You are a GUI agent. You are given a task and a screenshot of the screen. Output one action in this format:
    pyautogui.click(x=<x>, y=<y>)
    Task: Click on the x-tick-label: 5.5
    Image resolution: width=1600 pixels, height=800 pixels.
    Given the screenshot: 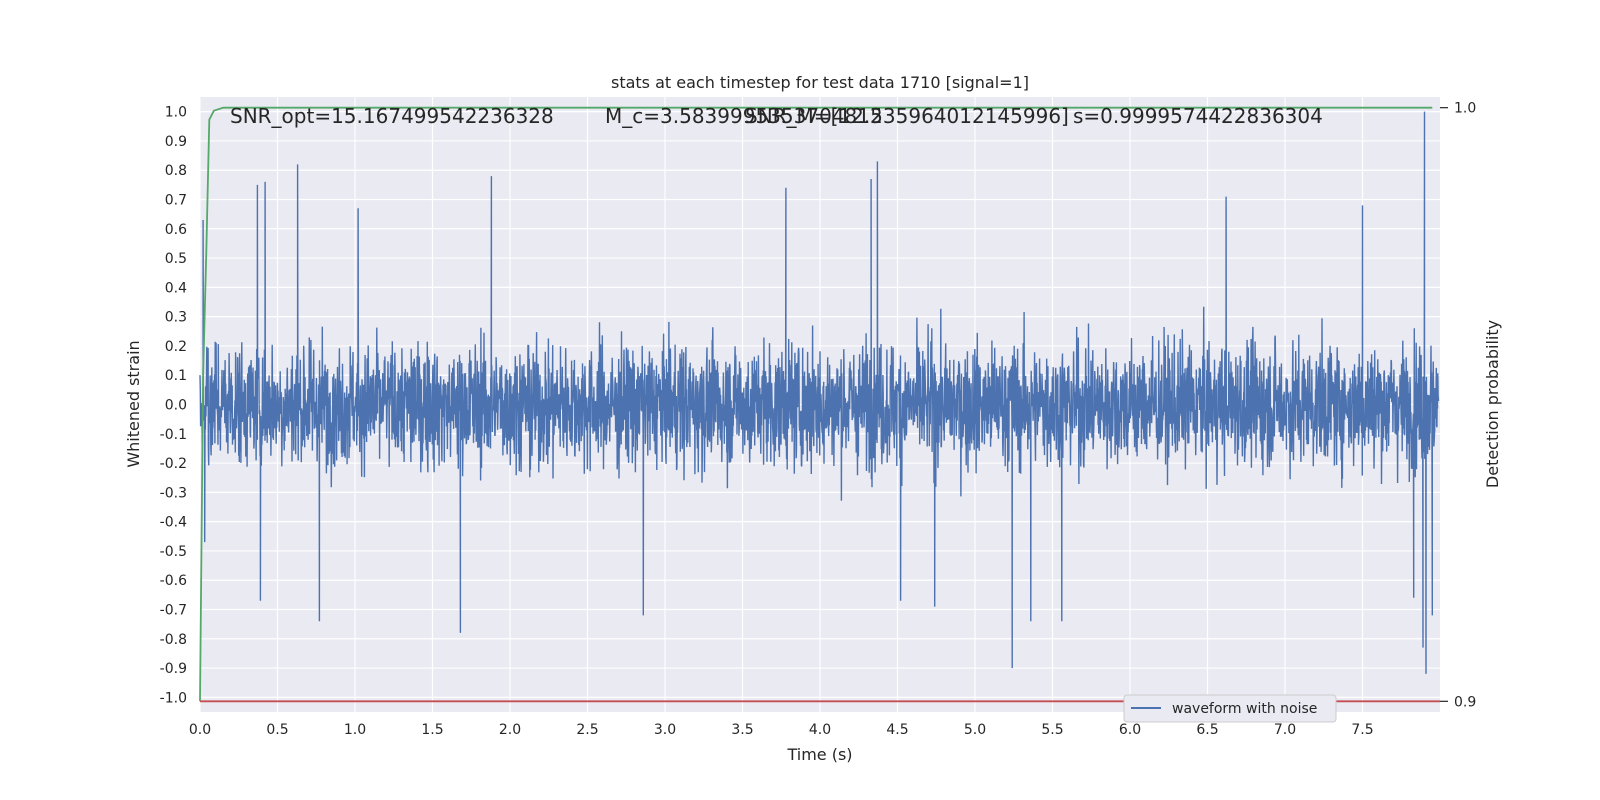 What is the action you would take?
    pyautogui.click(x=1052, y=730)
    